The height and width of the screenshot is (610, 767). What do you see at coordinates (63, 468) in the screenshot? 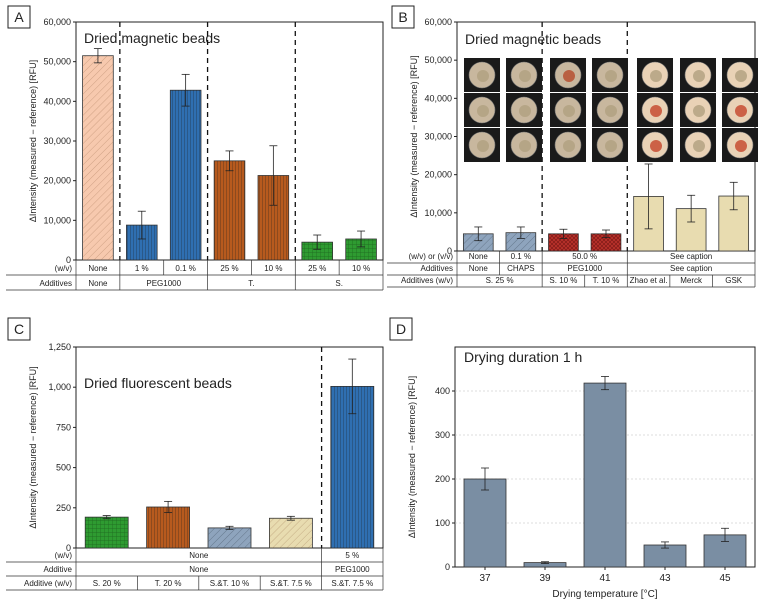
I see `y-tick-label: 500` at bounding box center [63, 468].